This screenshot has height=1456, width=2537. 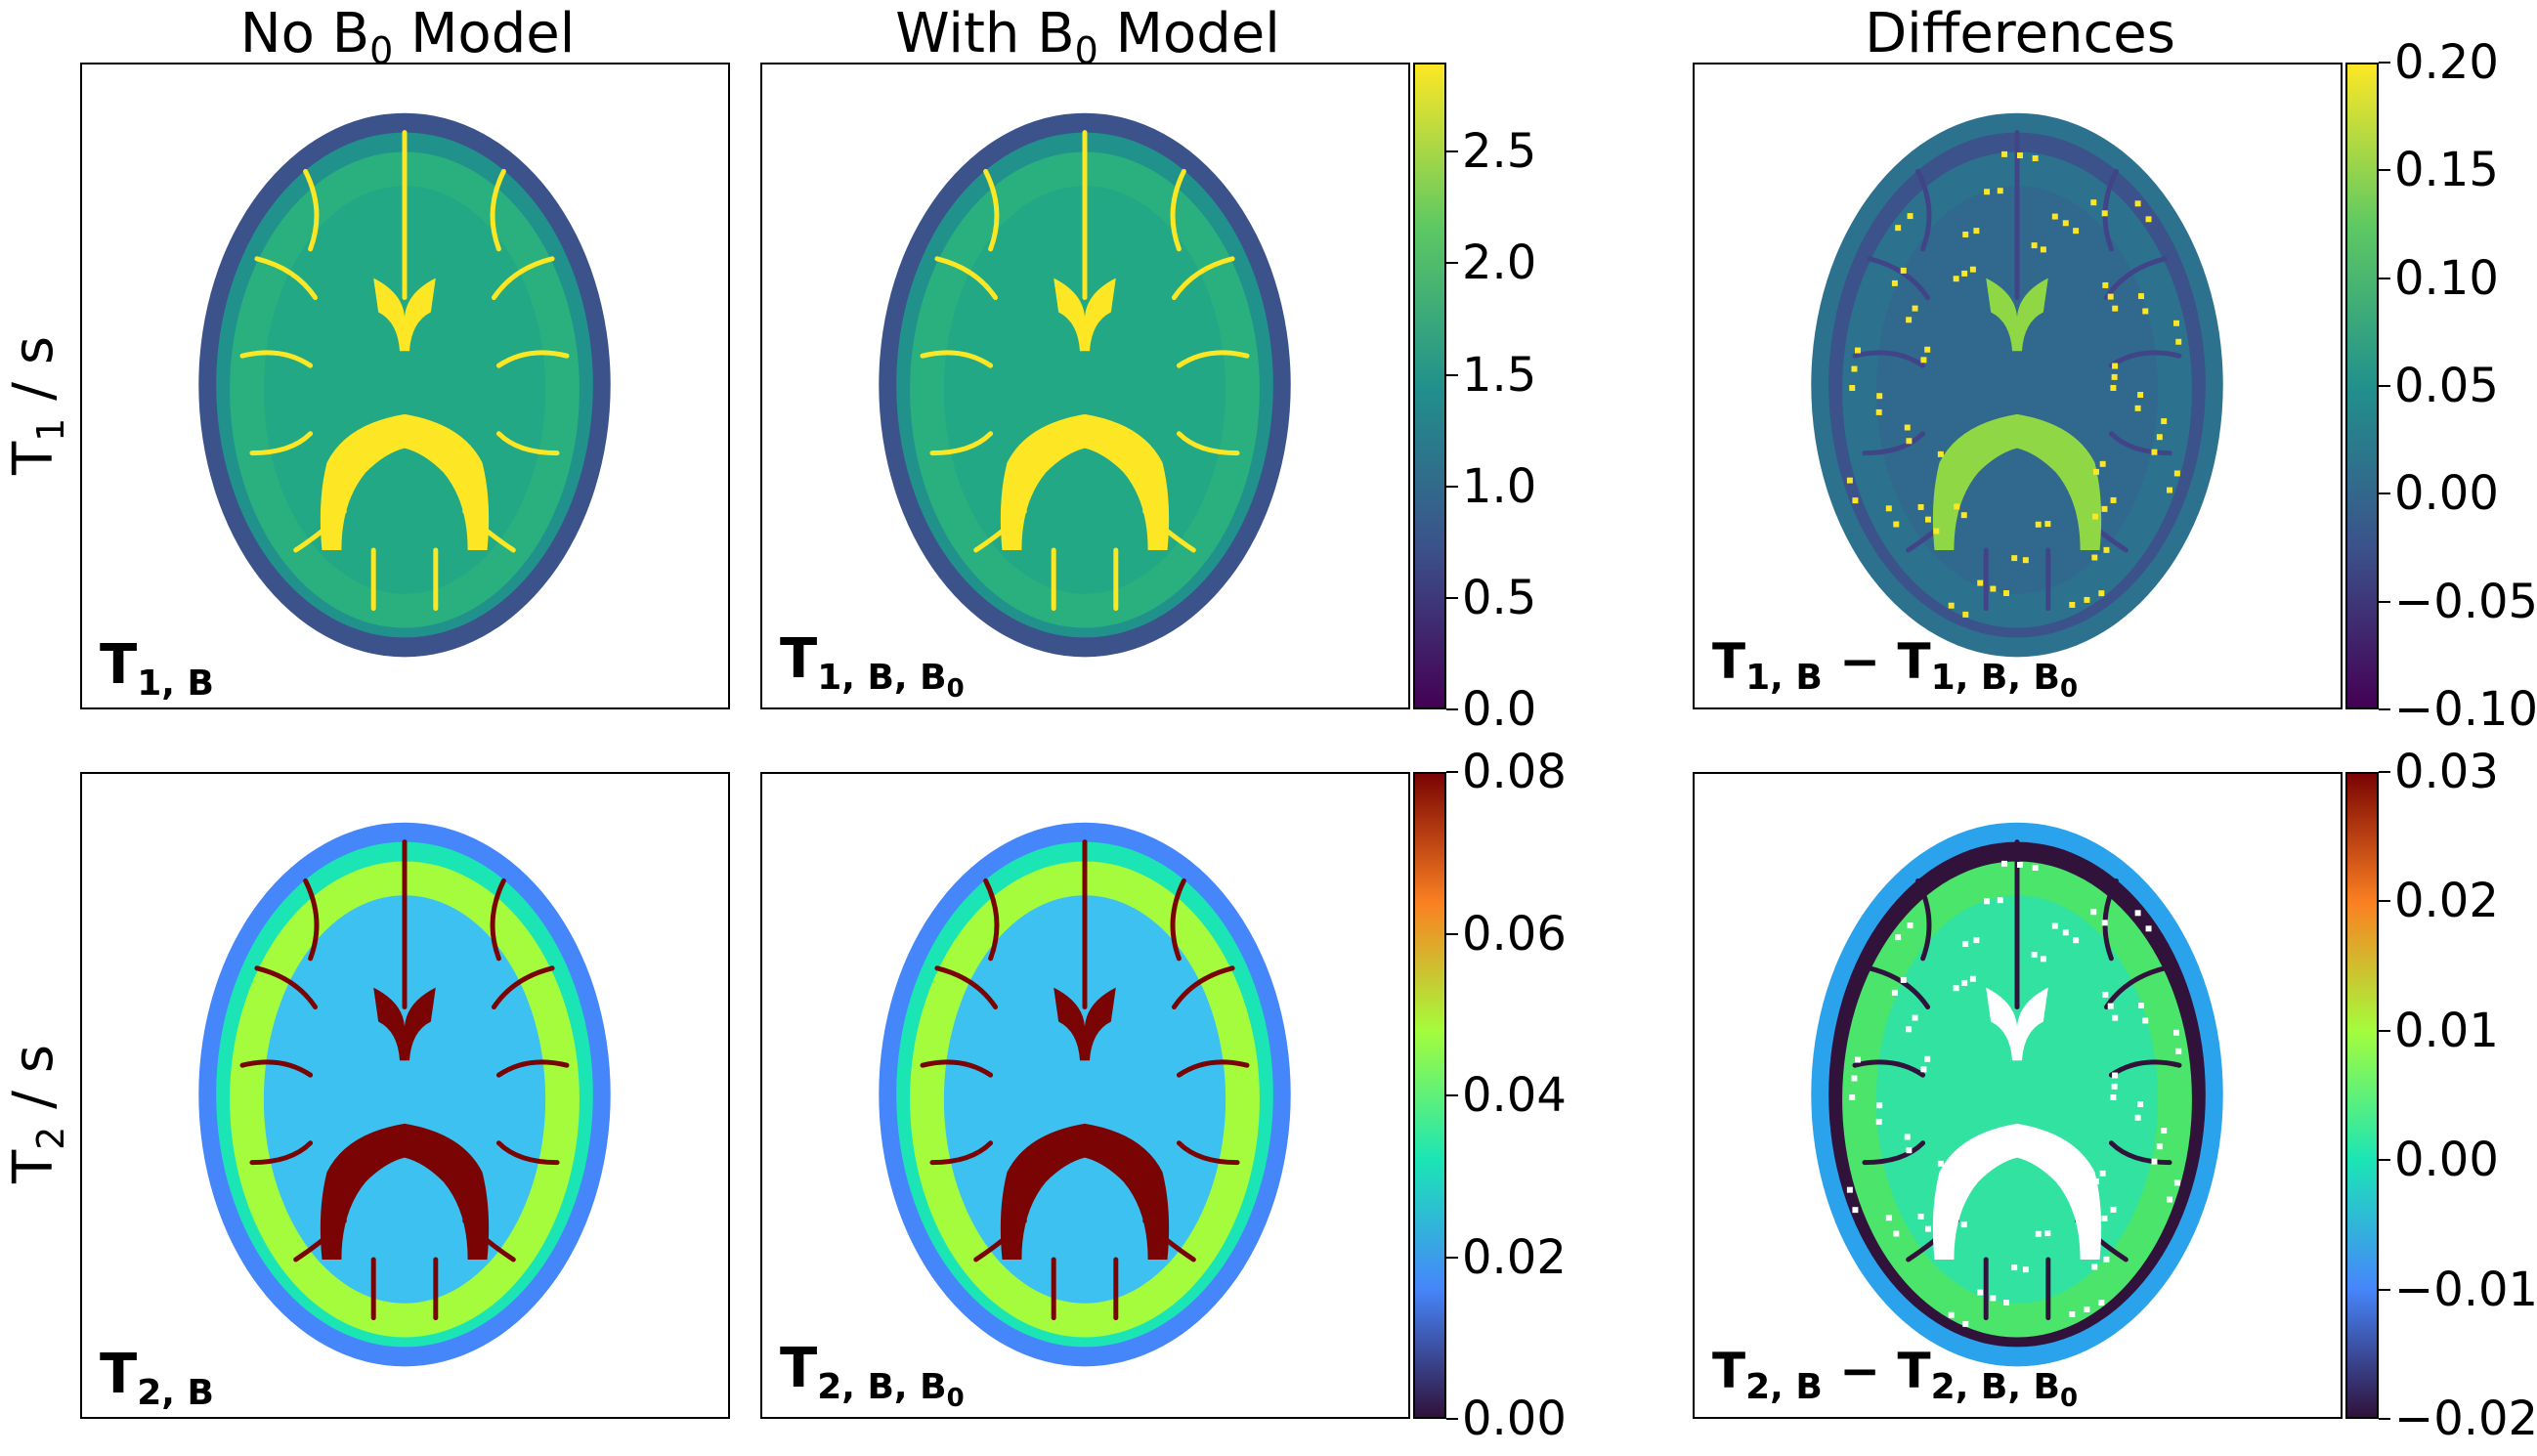 I want to click on t2-diff-image, so click(x=2017, y=1094).